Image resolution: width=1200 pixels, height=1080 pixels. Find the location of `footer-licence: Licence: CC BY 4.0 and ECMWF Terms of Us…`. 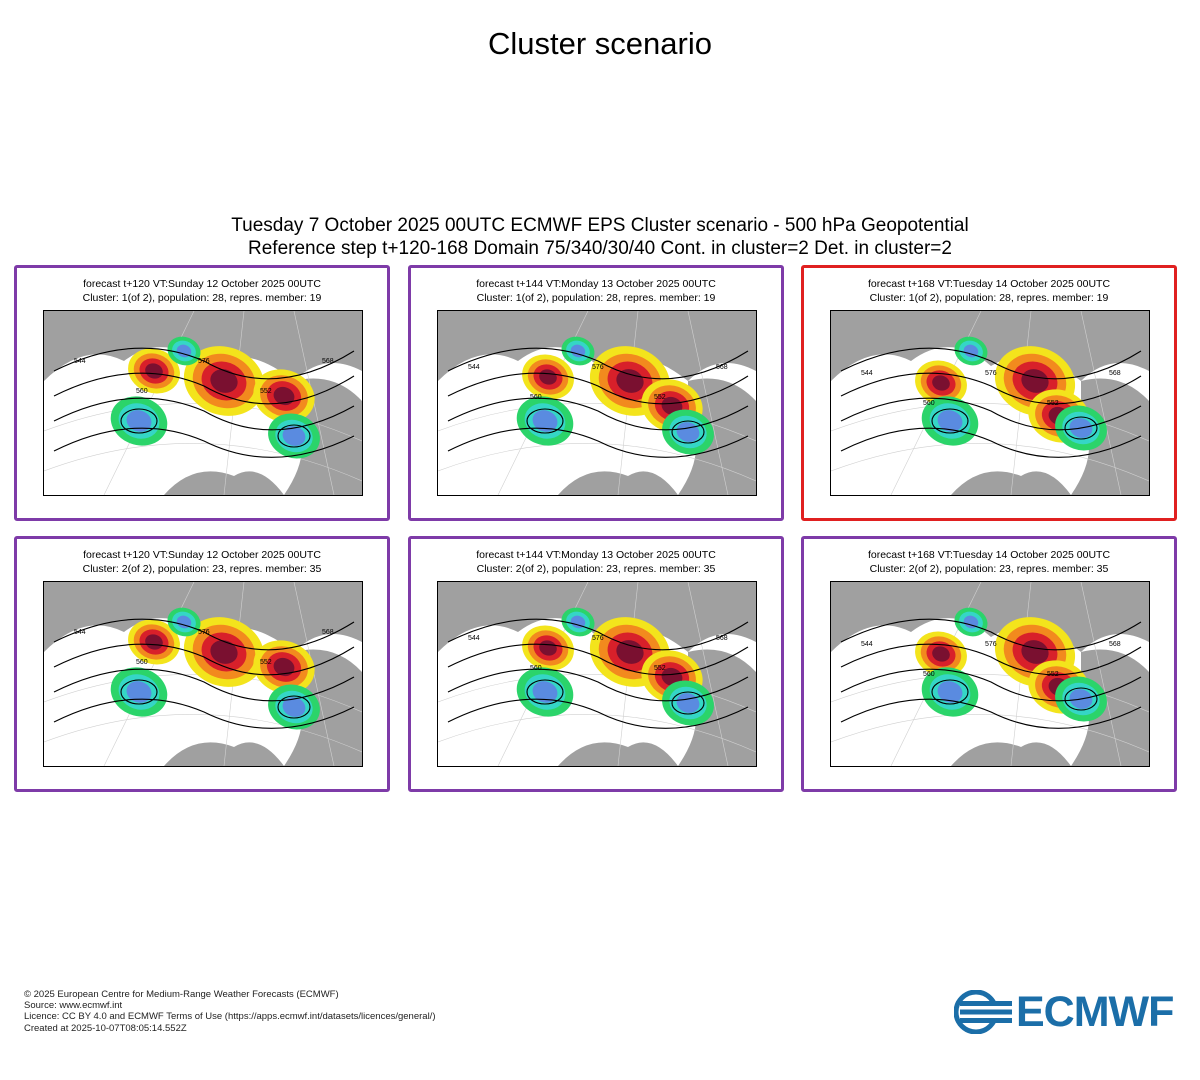

footer-licence: Licence: CC BY 4.0 and ECMWF Terms of Us… is located at coordinates (230, 1017).